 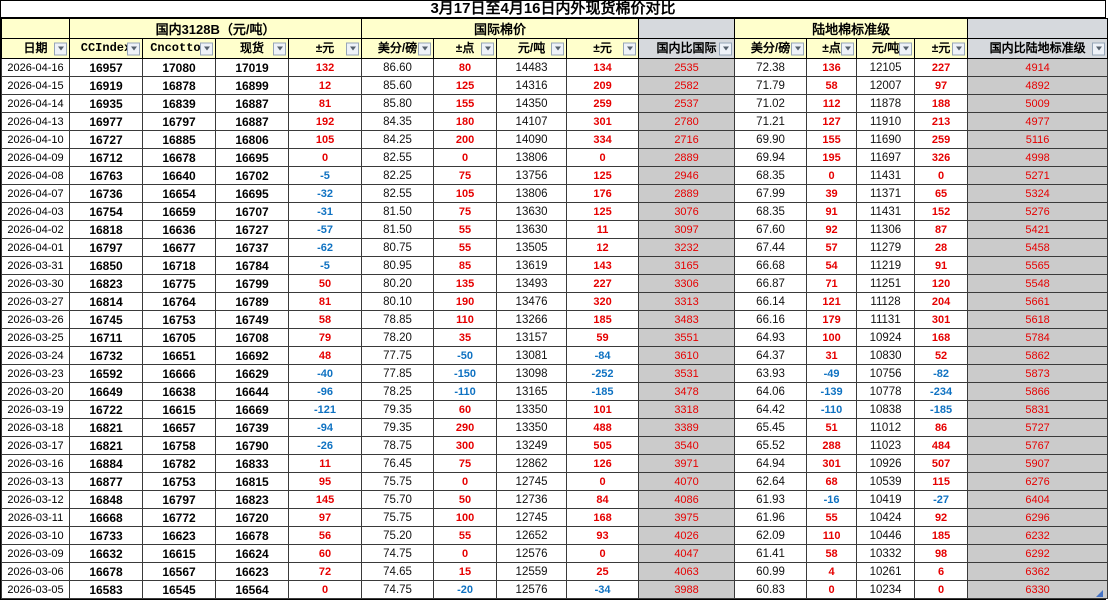 What do you see at coordinates (35, 175) in the screenshot?
I see `date-cell: 2026-04-08` at bounding box center [35, 175].